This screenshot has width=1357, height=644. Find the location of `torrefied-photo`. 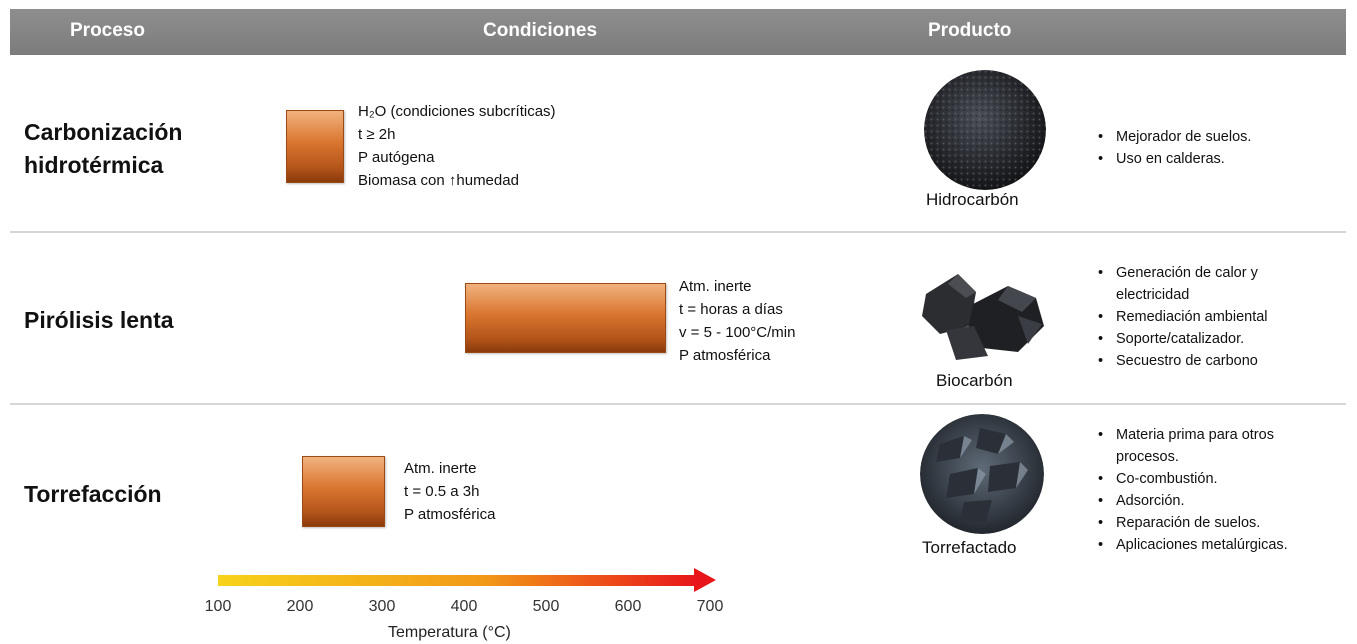

torrefied-photo is located at coordinates (982, 474).